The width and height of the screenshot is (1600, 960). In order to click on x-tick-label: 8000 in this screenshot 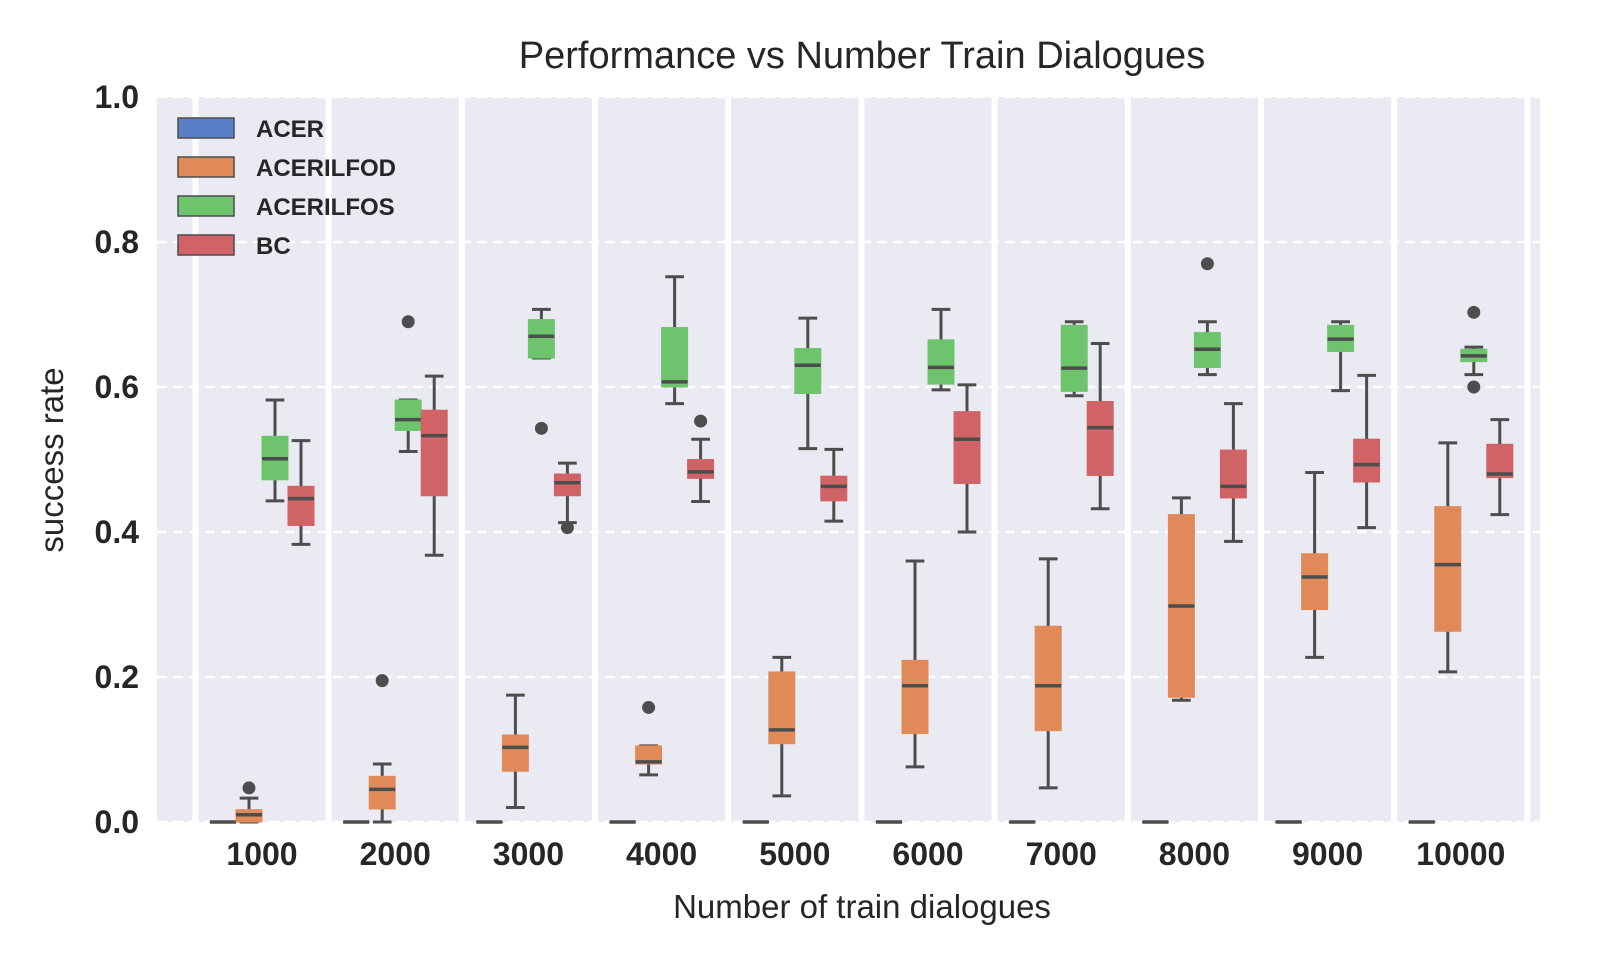, I will do `click(1194, 854)`.